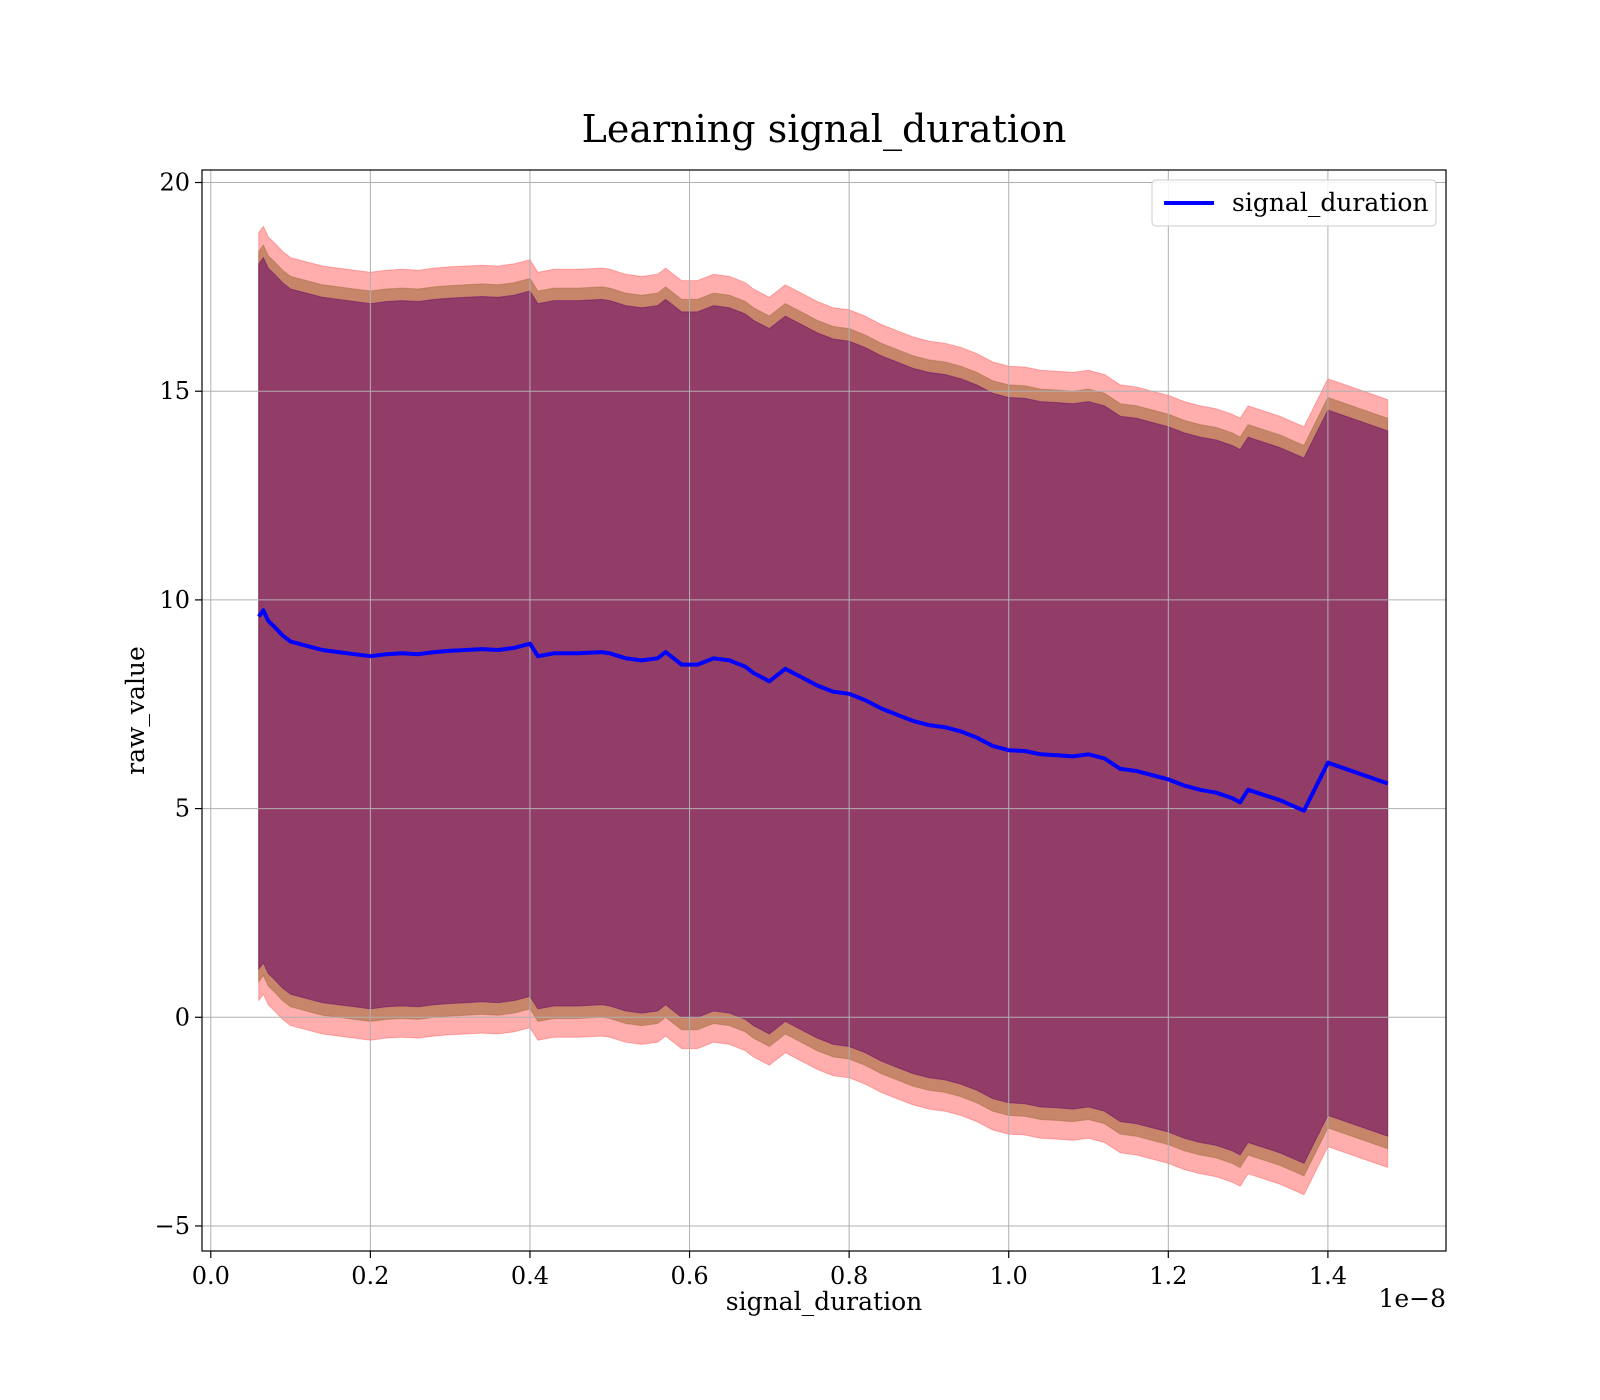 This screenshot has width=1600, height=1400. I want to click on y-tick-label: 10, so click(174, 600).